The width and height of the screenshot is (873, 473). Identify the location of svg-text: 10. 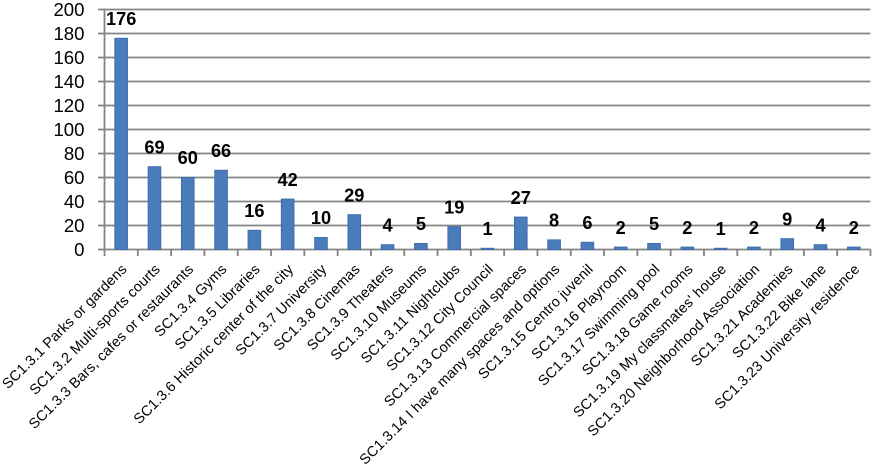
(321, 218).